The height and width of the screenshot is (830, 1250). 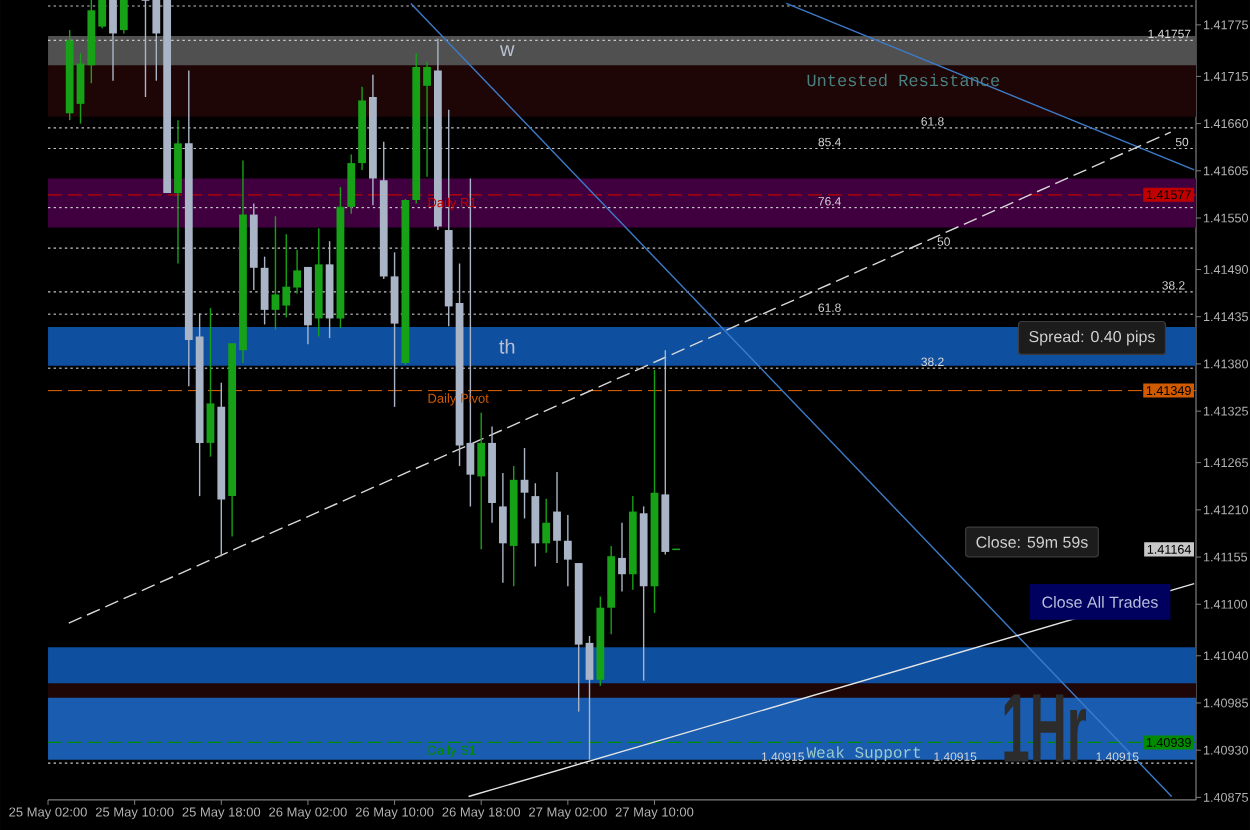 I want to click on annotation: Weak Support, so click(x=863, y=754).